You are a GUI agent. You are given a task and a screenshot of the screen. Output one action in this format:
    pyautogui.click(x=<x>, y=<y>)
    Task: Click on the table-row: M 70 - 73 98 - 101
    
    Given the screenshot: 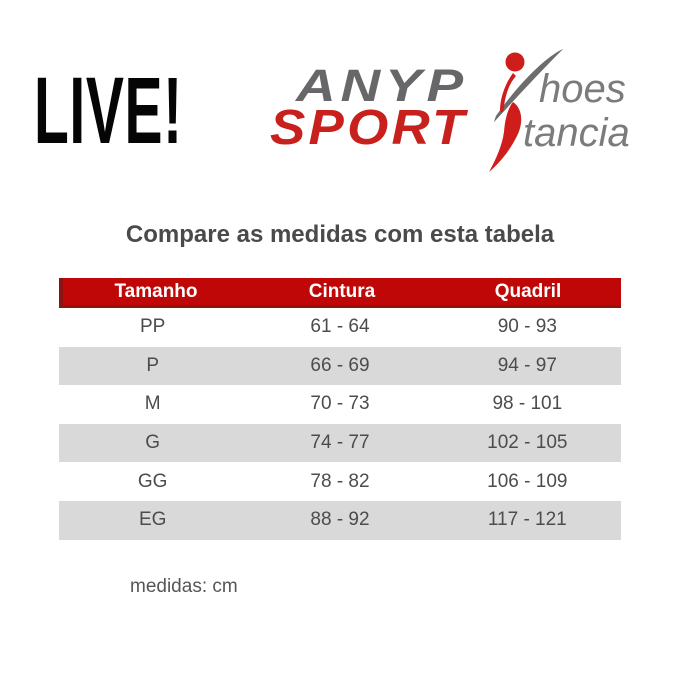 What is the action you would take?
    pyautogui.click(x=340, y=404)
    